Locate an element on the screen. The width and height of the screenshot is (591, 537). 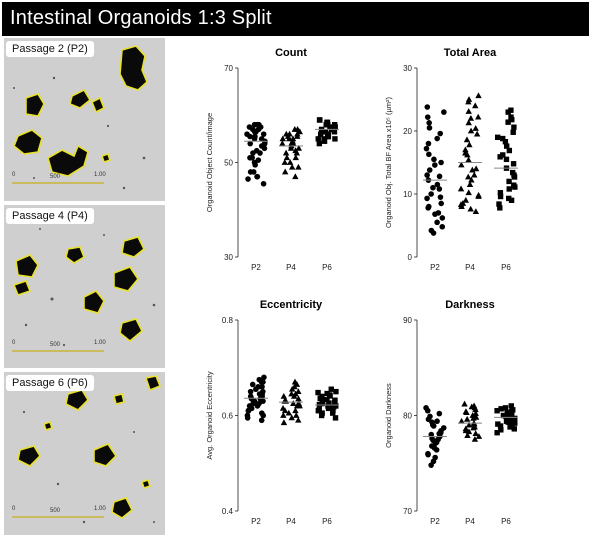
y-tick-label: 50 is located at coordinates (228, 163).